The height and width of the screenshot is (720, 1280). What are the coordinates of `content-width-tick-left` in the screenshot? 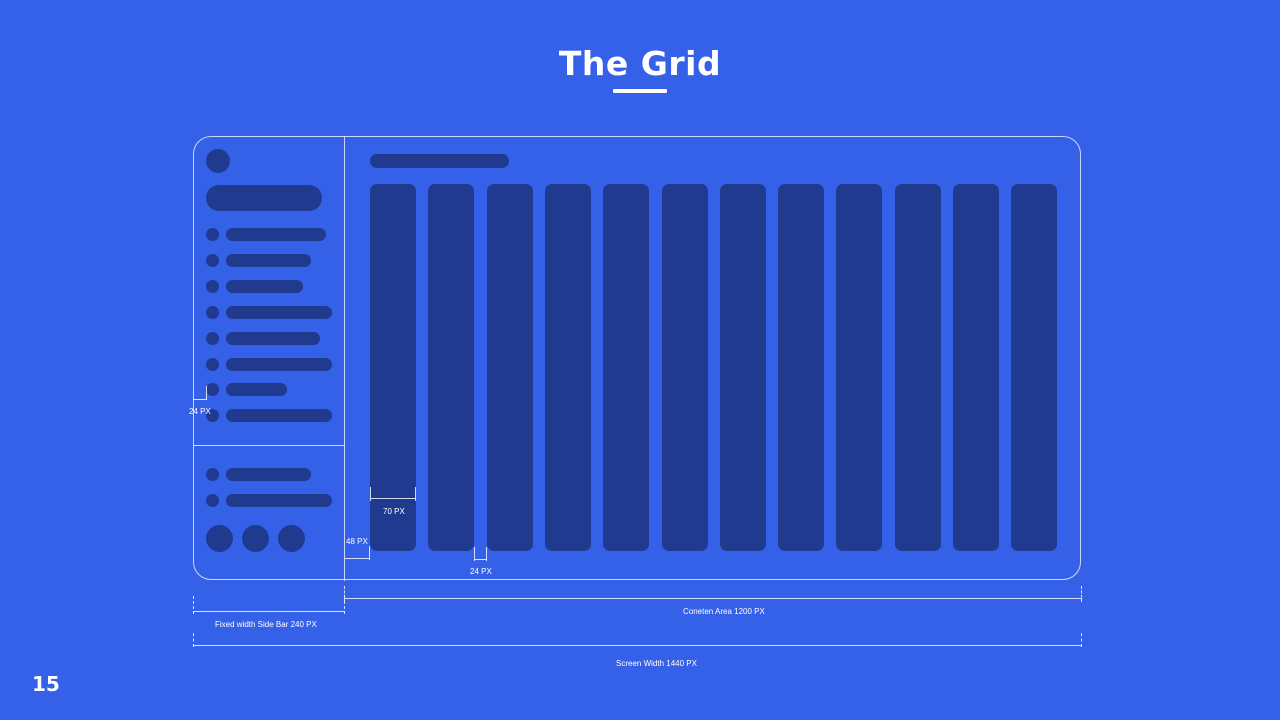 It's located at (344, 594).